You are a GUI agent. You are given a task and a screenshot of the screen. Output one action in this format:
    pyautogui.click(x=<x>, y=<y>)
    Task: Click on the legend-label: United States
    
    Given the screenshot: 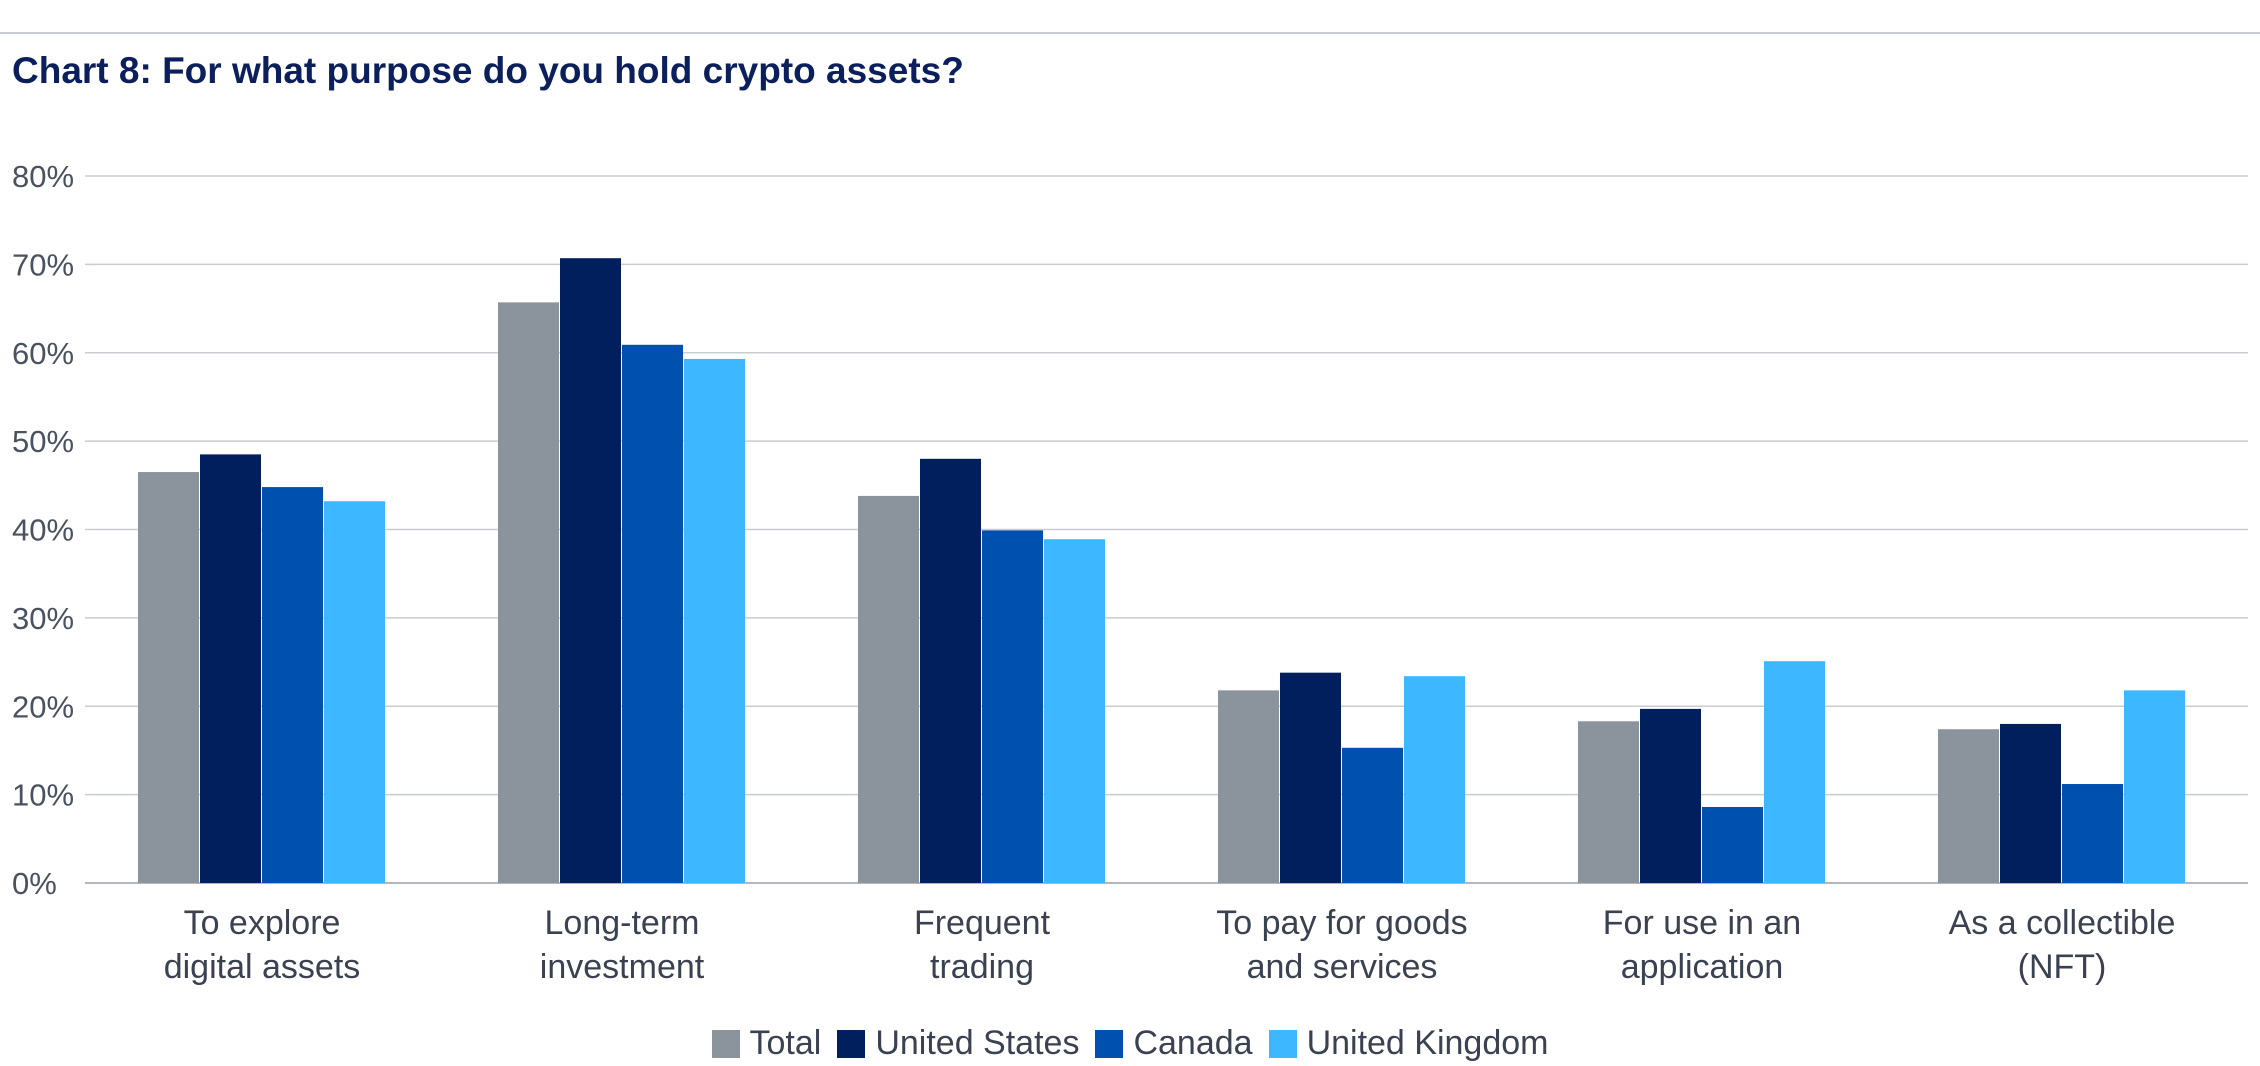 What is the action you would take?
    pyautogui.click(x=977, y=1043)
    